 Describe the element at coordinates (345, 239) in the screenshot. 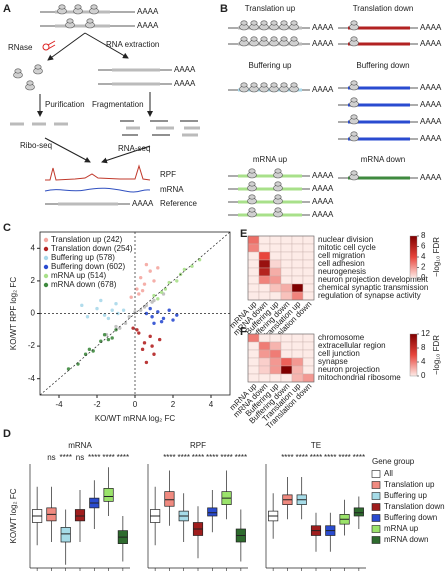

I see `row-label: nuclear division` at that location.